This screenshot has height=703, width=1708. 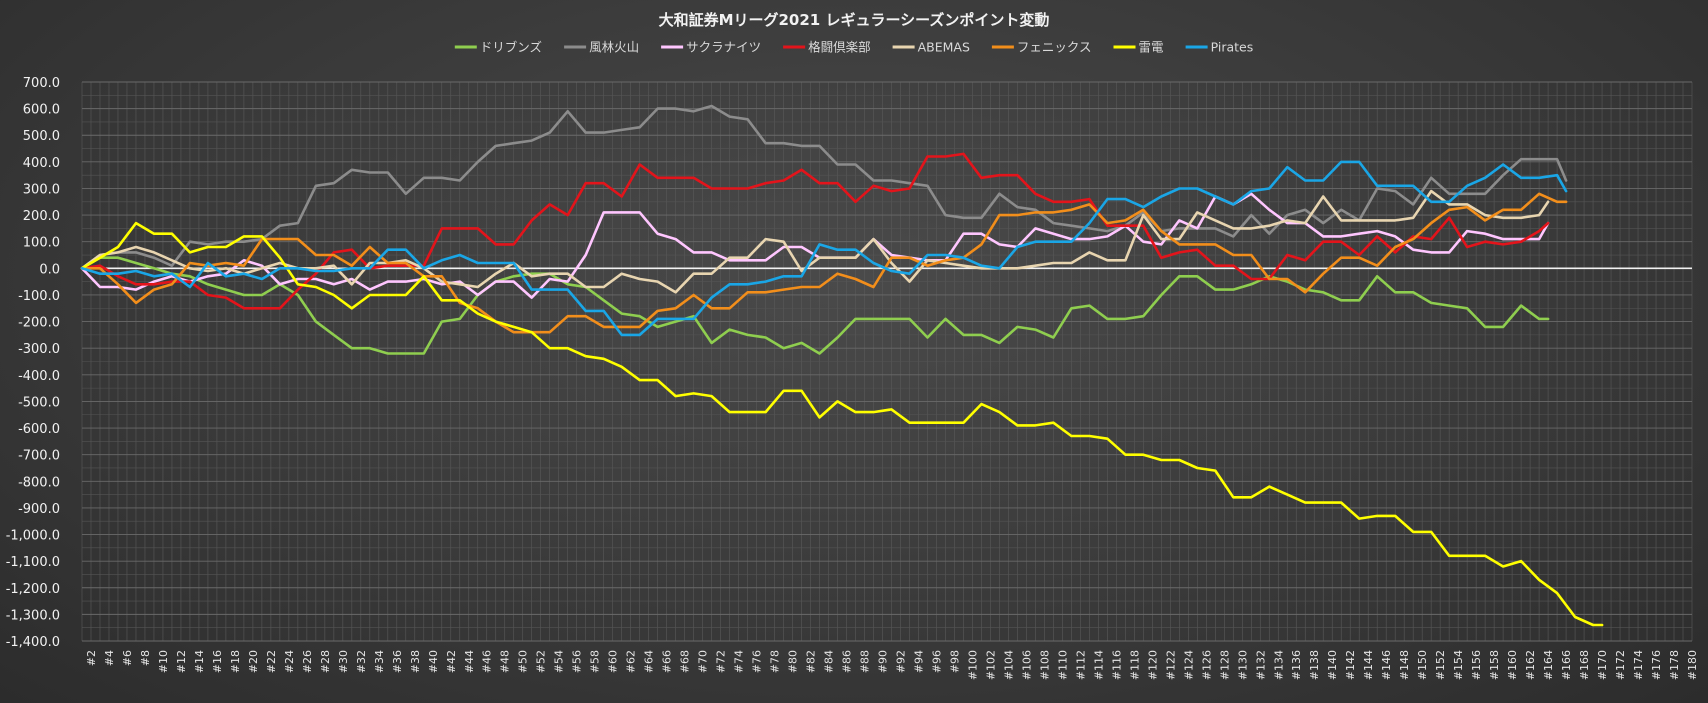 I want to click on x-tick-label: #32, so click(x=361, y=661).